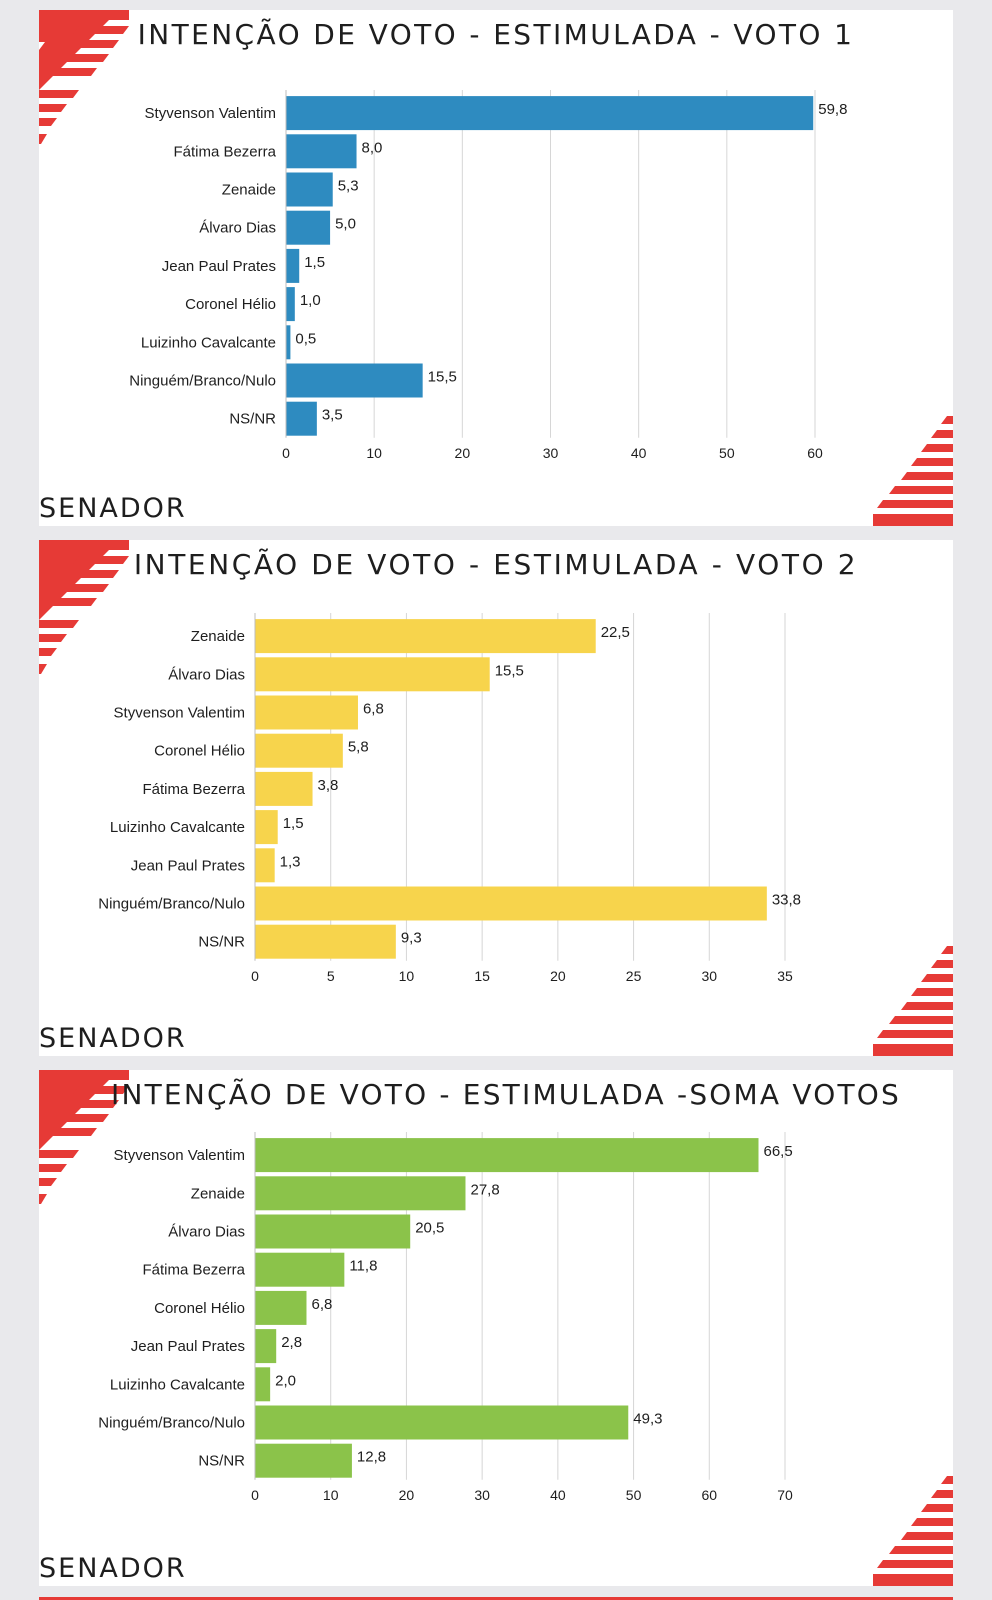 Image resolution: width=992 pixels, height=1600 pixels. I want to click on chart-title: INTENÇÃO DE VOTO - ESTIMULADA - VOTO 2, so click(496, 564).